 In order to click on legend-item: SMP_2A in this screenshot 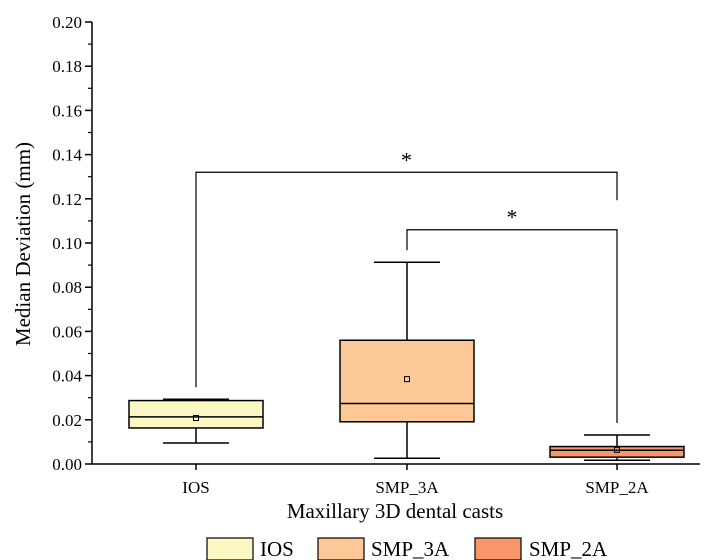, I will do `click(541, 548)`.